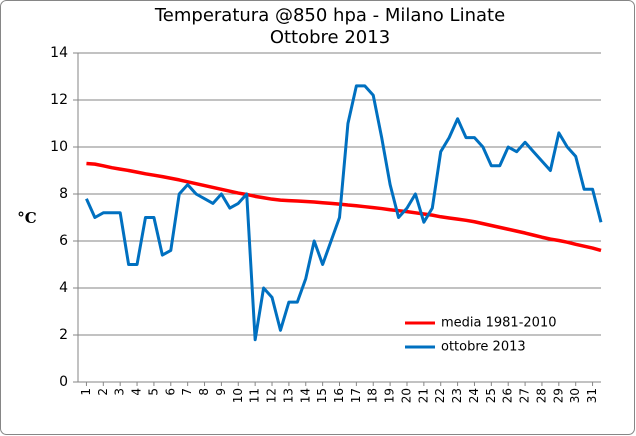  Describe the element at coordinates (406, 395) in the screenshot. I see `x-tick-label: 20` at that location.